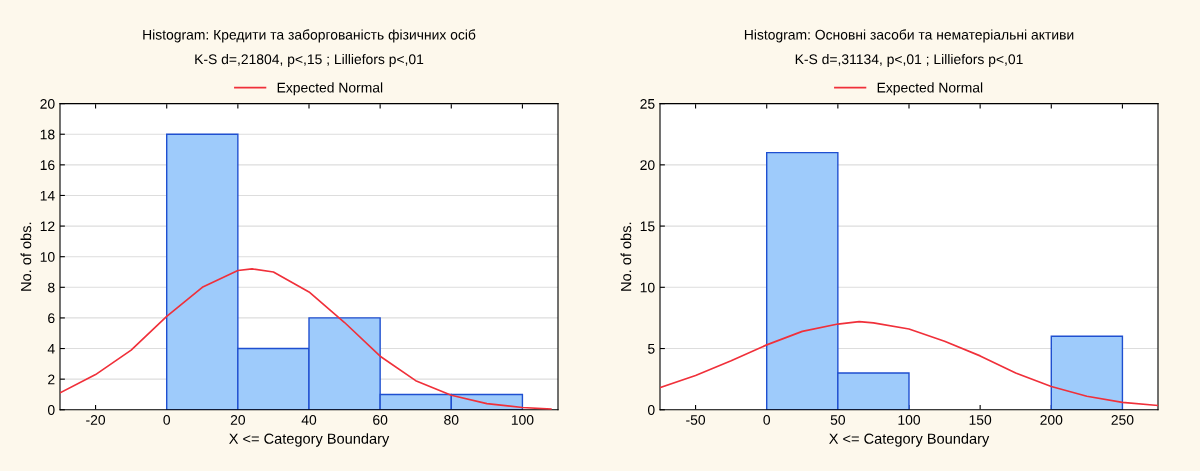  Describe the element at coordinates (651, 349) in the screenshot. I see `y-tick-label: 5` at that location.